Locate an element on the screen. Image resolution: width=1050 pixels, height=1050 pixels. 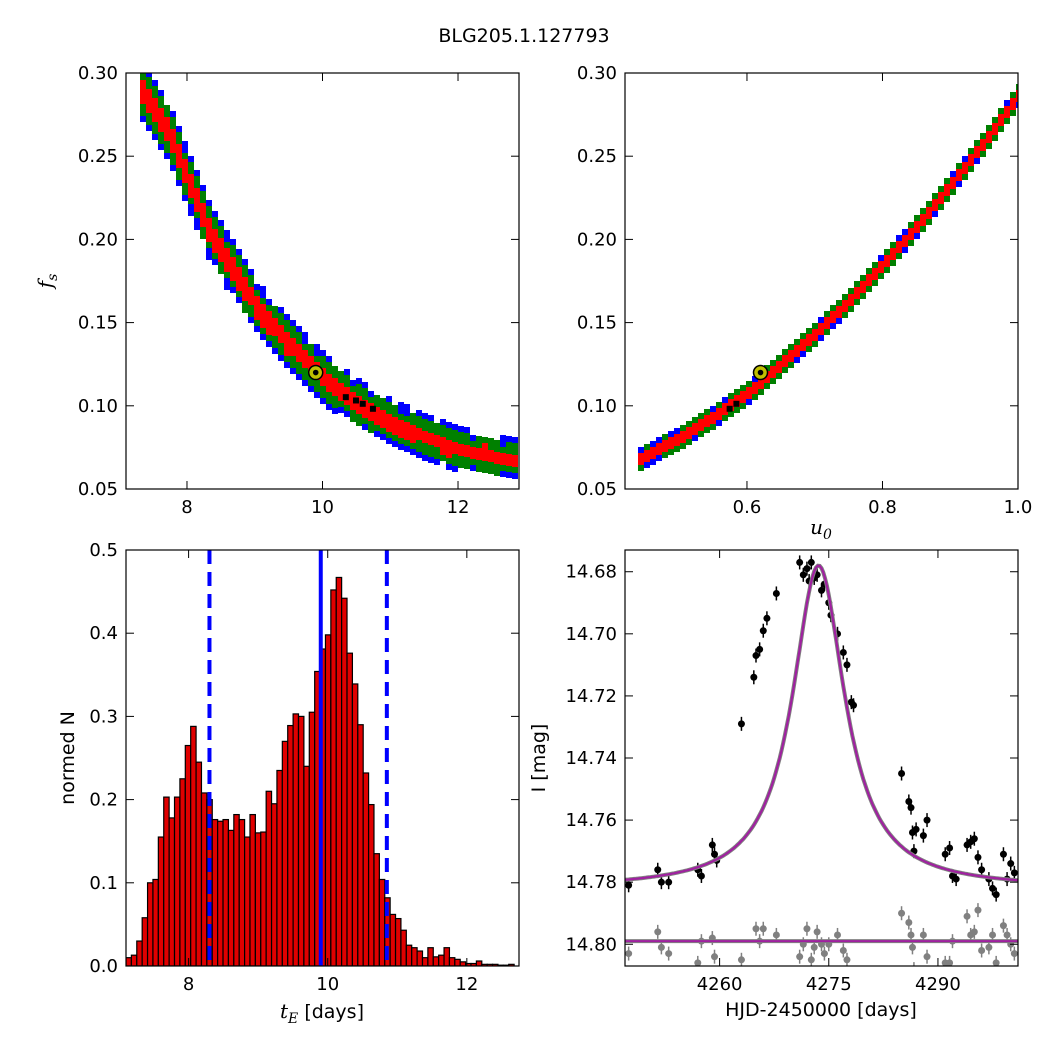
y-tick-label: 0.05 is located at coordinates (98, 489).